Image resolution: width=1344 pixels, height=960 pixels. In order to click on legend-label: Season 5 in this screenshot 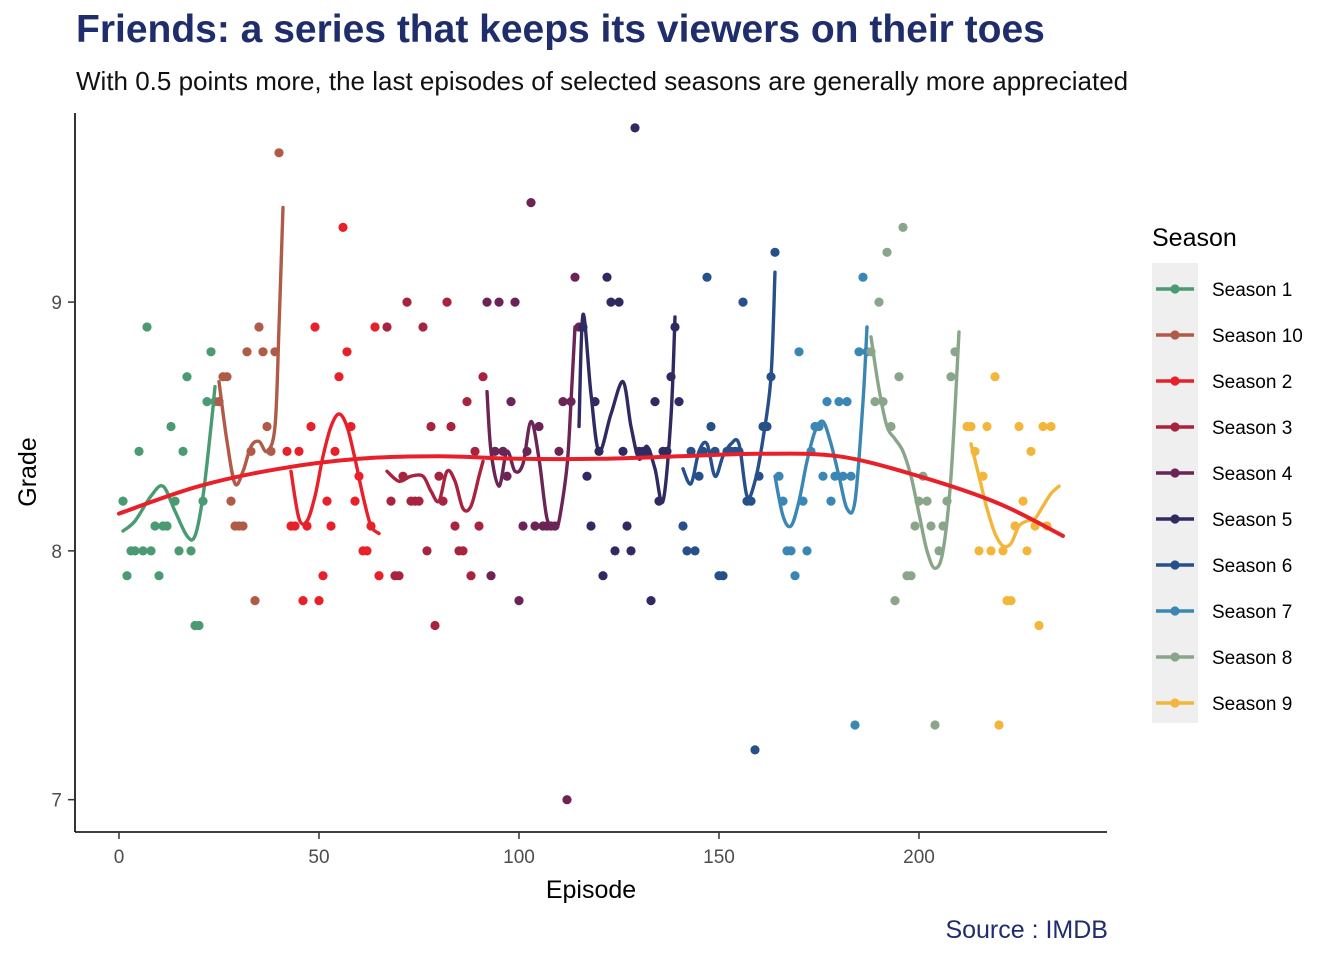, I will do `click(1252, 520)`.